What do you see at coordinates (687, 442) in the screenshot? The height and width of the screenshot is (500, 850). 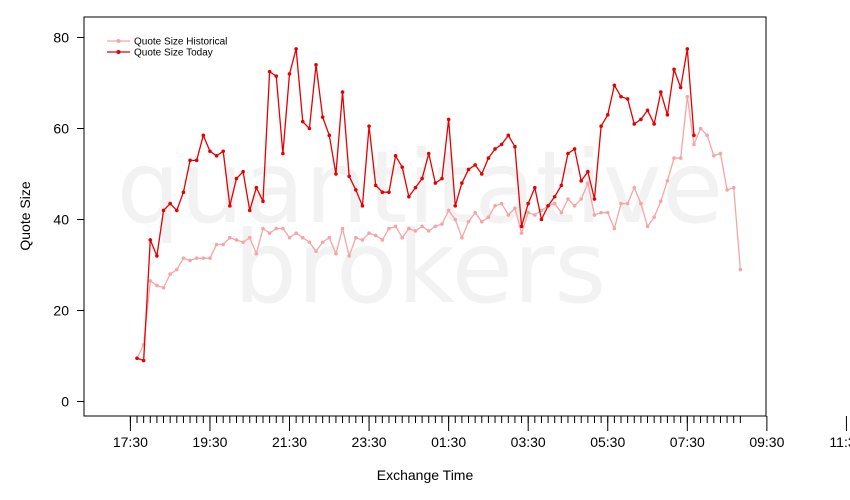 I see `x-tick-label: 07:30` at bounding box center [687, 442].